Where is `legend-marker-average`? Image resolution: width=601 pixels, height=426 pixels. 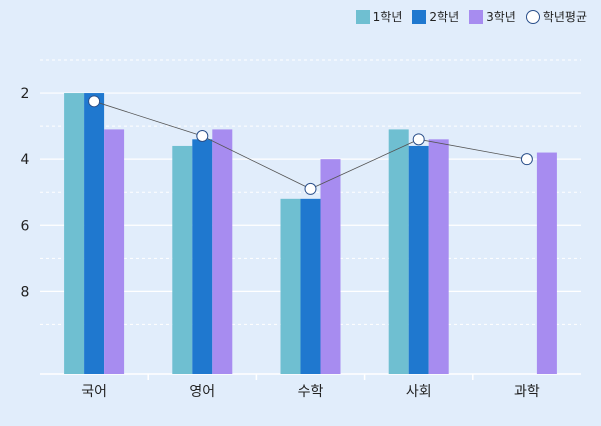
legend-marker-average is located at coordinates (532, 16).